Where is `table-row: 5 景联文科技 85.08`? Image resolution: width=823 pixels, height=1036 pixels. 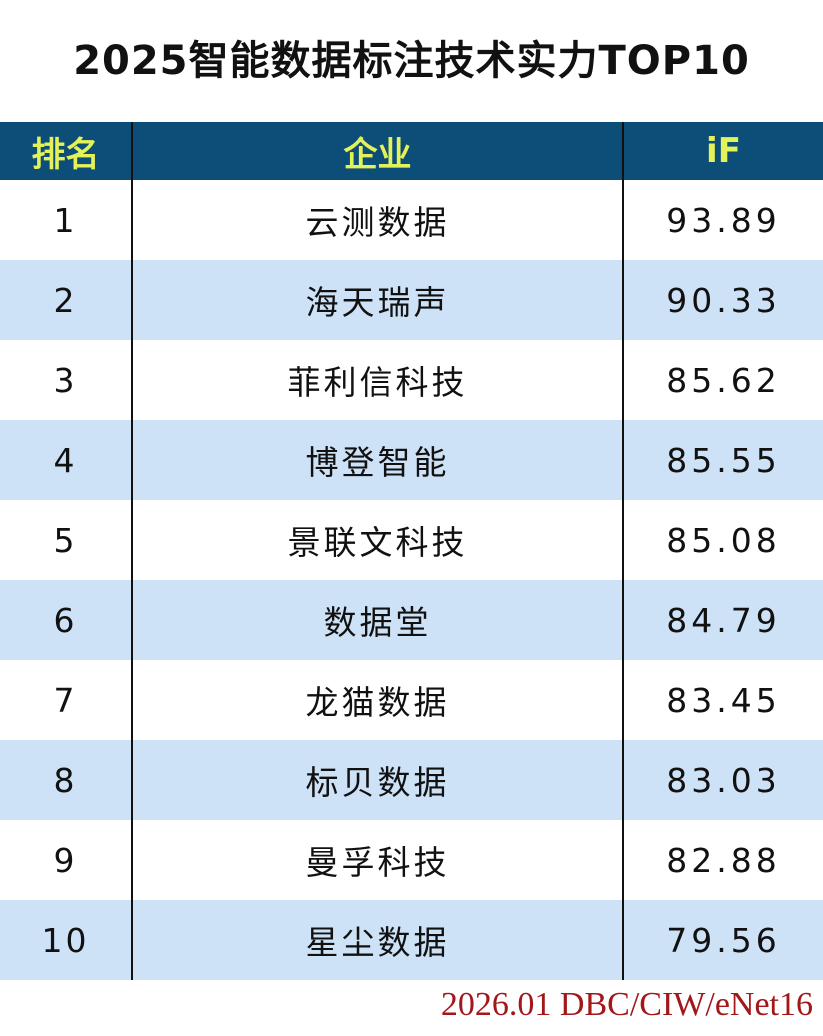 table-row: 5 景联文科技 85.08 is located at coordinates (411, 540).